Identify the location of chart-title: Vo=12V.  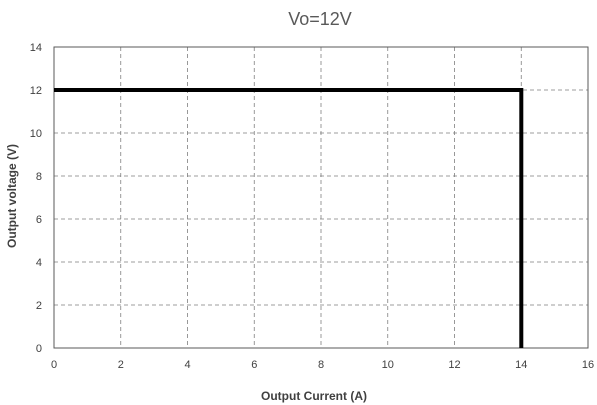
(320, 19).